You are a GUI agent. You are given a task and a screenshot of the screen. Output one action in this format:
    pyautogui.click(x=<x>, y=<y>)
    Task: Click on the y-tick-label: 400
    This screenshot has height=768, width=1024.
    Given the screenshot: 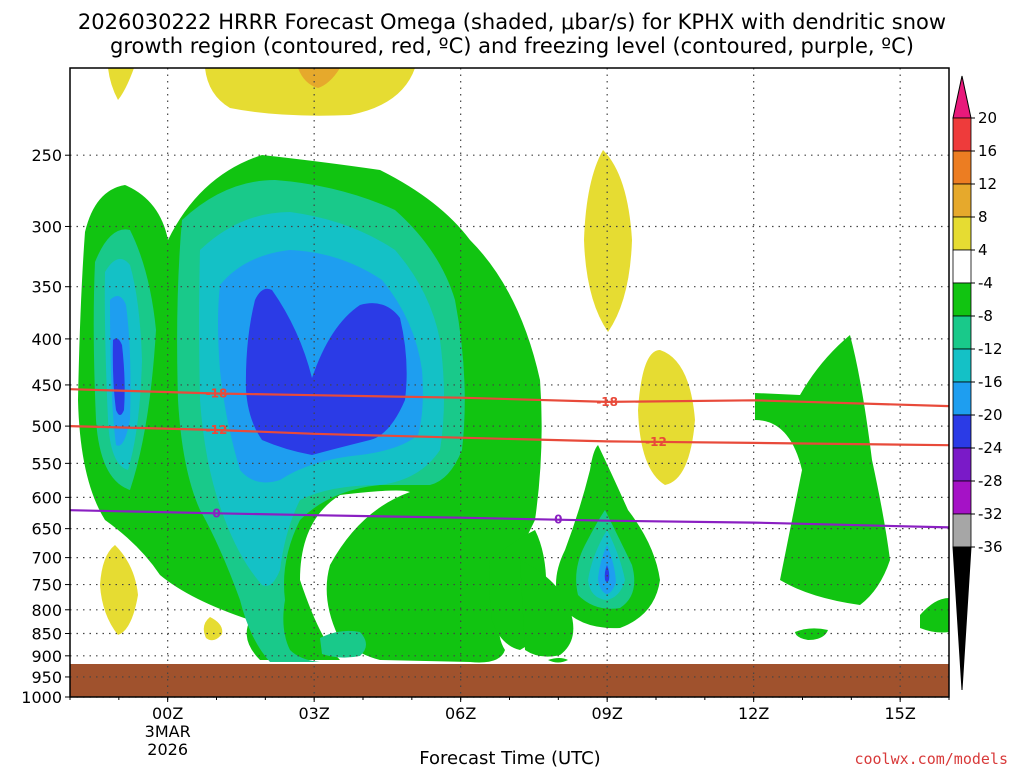 What is the action you would take?
    pyautogui.click(x=46, y=339)
    